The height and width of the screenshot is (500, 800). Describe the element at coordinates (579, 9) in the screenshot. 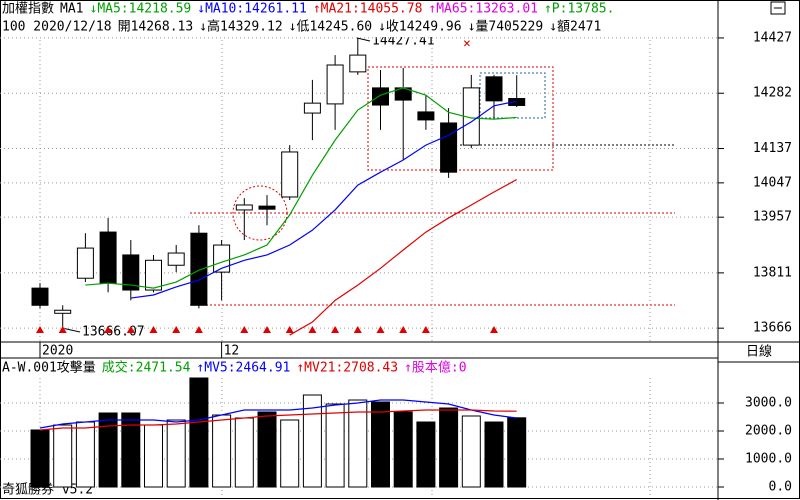

I see `header-text: ↑P:13785.` at that location.